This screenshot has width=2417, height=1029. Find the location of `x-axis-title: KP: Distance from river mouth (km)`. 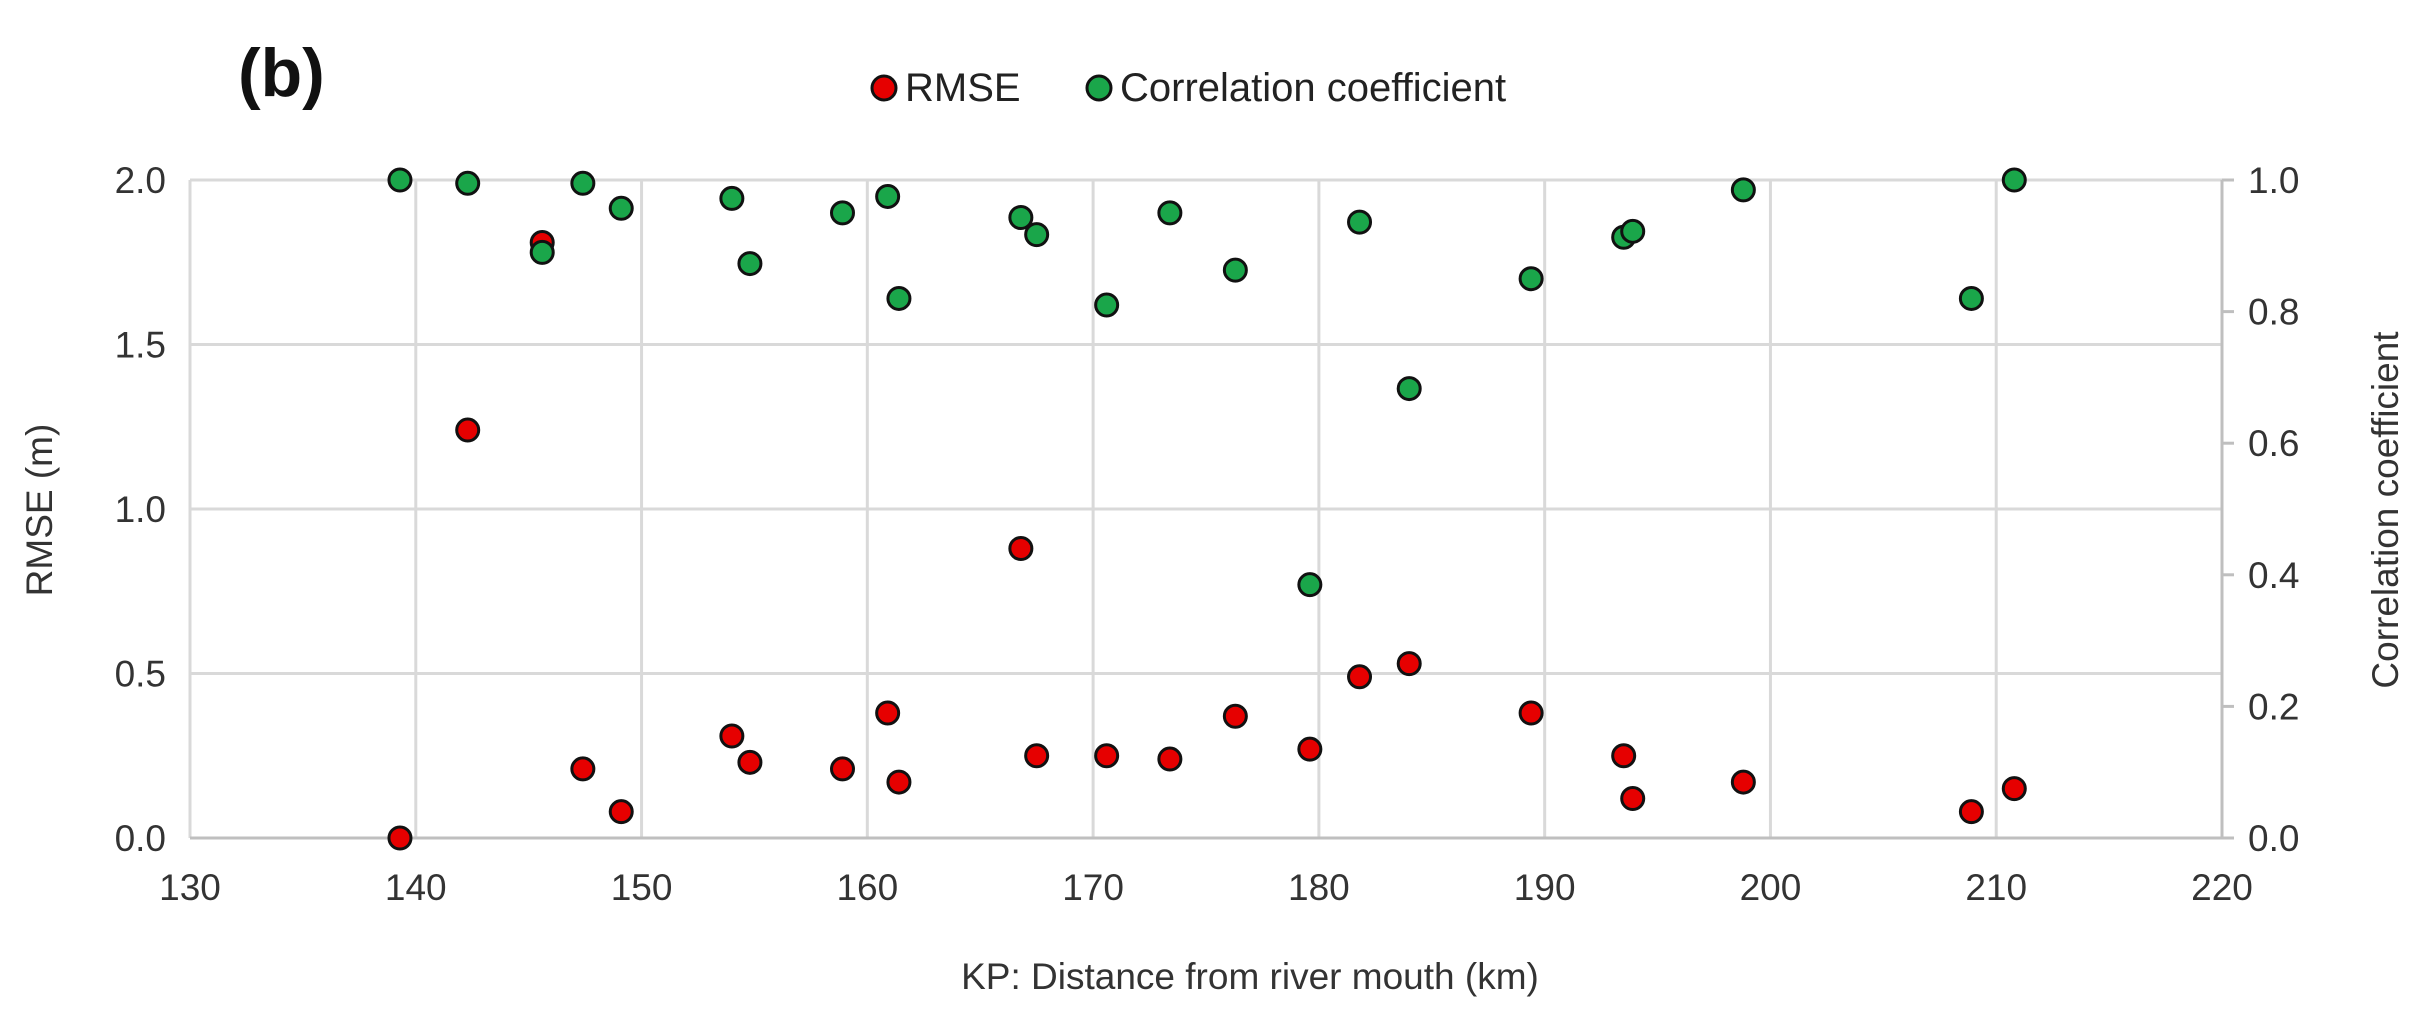

x-axis-title: KP: Distance from river mouth (km) is located at coordinates (1250, 976).